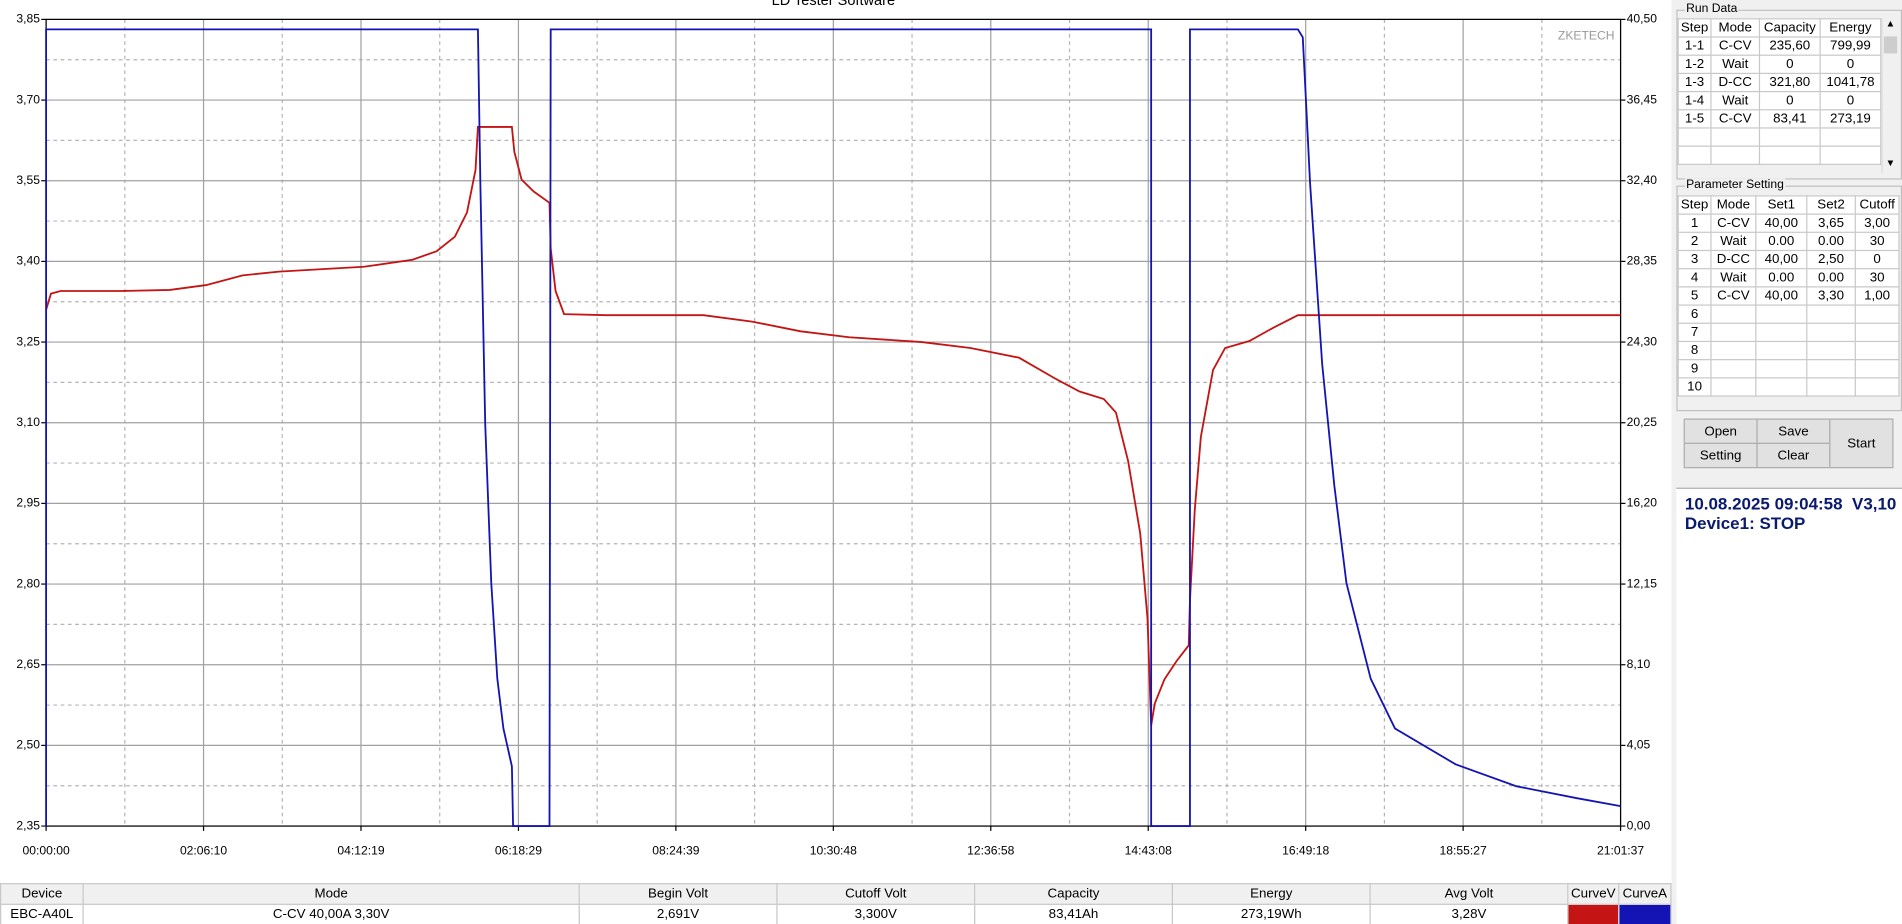  Describe the element at coordinates (28, 341) in the screenshot. I see `y-tick-label: 3,25` at that location.